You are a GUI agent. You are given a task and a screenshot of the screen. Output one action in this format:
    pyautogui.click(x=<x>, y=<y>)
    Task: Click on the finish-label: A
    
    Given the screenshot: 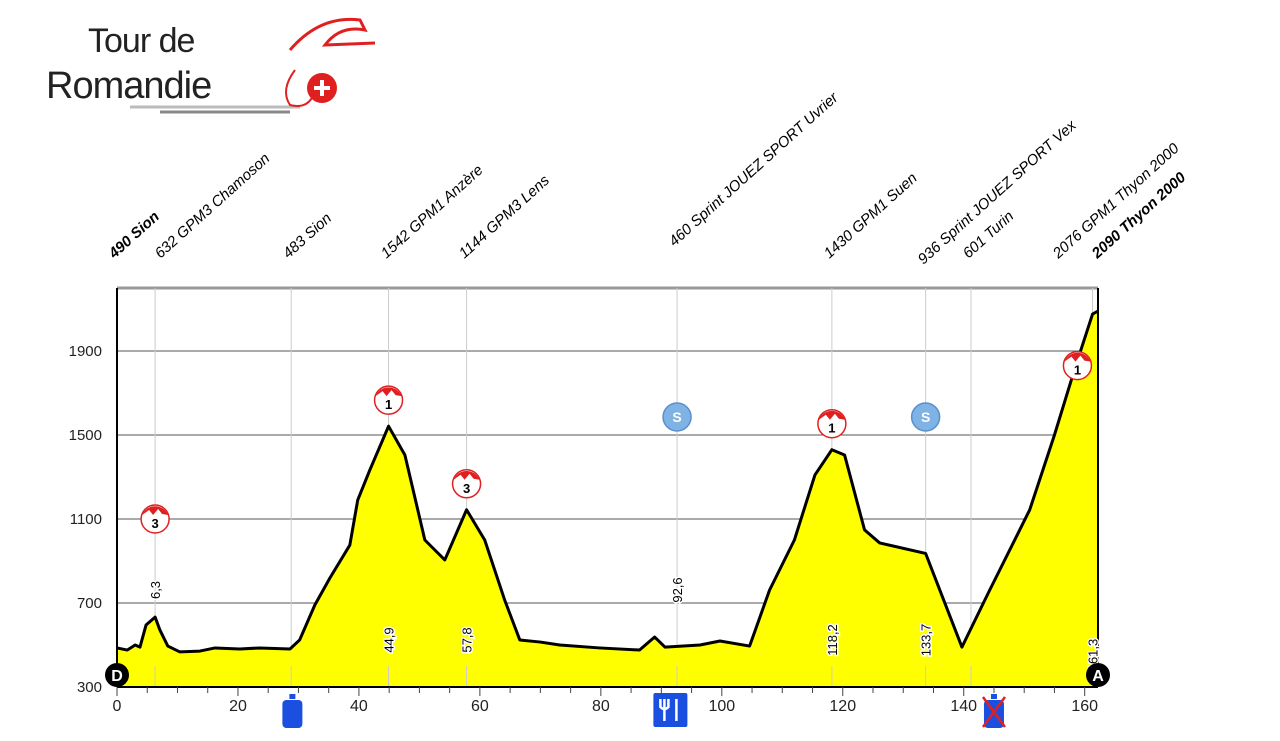 What is the action you would take?
    pyautogui.click(x=1098, y=676)
    